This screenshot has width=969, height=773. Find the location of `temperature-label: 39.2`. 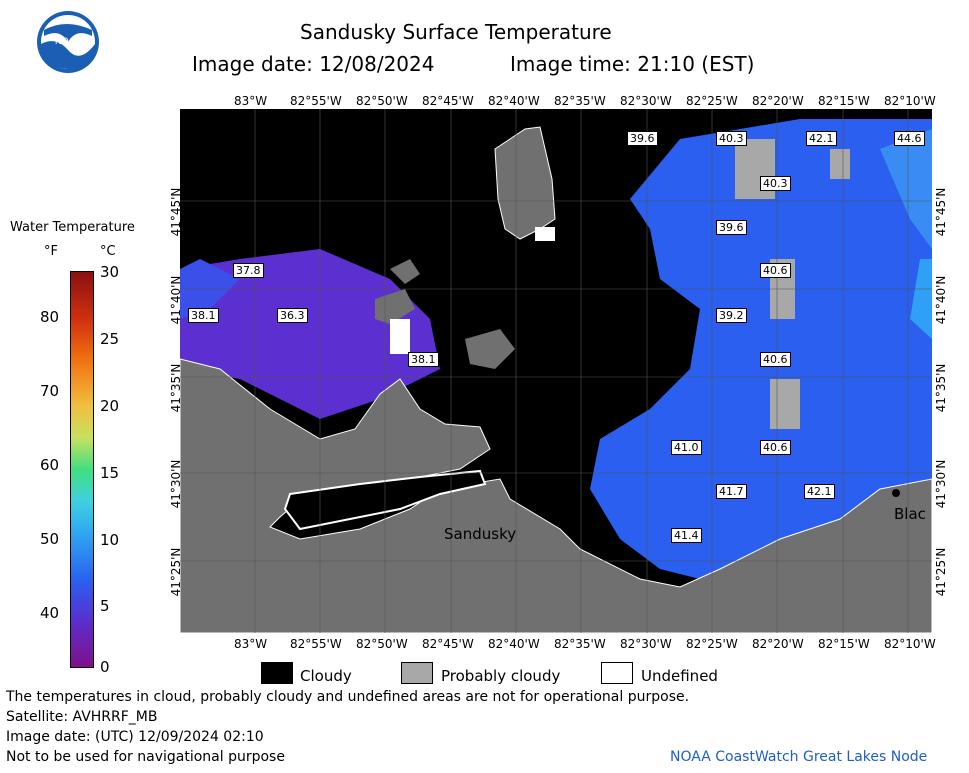

temperature-label: 39.2 is located at coordinates (731, 315).